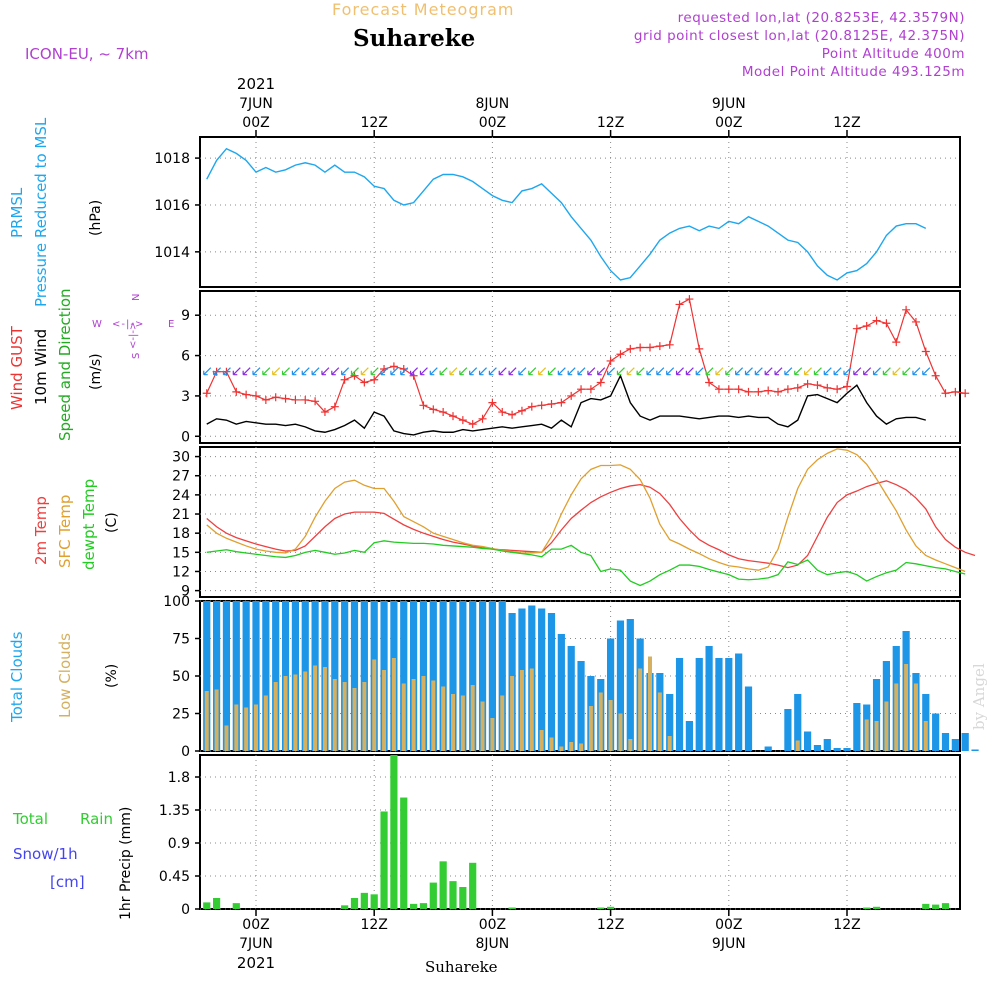 Image resolution: width=1000 pixels, height=1000 pixels. I want to click on compass-east: E, so click(171, 324).